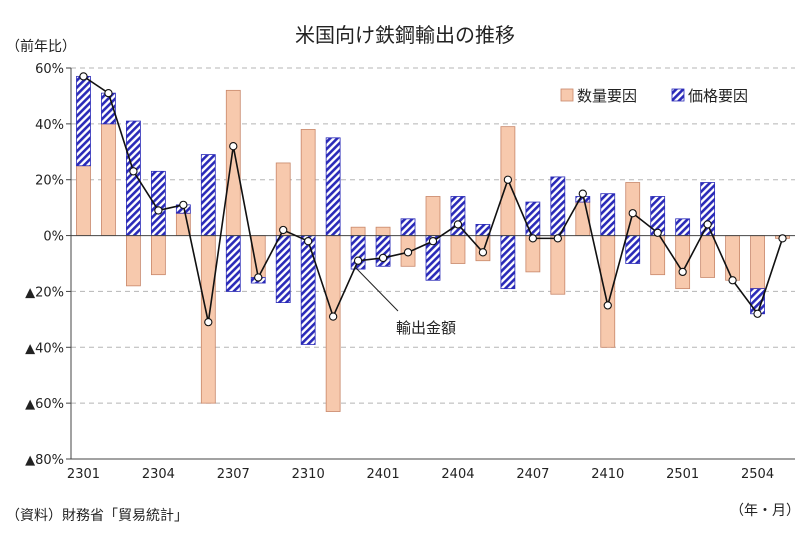 The image size is (809, 560). Describe the element at coordinates (682, 474) in the screenshot. I see `x-tick-label: 2501` at that location.